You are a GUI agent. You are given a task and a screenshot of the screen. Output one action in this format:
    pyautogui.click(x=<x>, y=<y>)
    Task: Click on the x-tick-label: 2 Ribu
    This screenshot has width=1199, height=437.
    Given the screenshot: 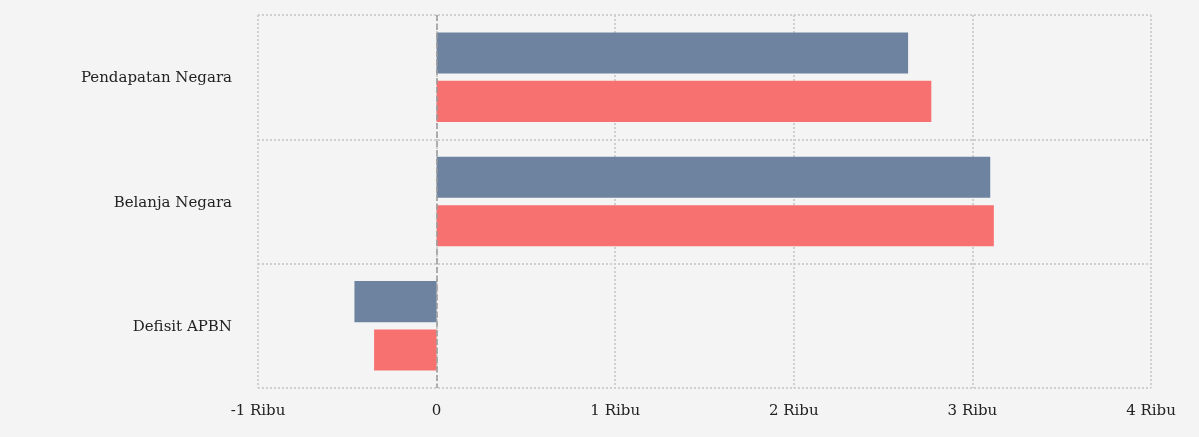 What is the action you would take?
    pyautogui.click(x=793, y=409)
    